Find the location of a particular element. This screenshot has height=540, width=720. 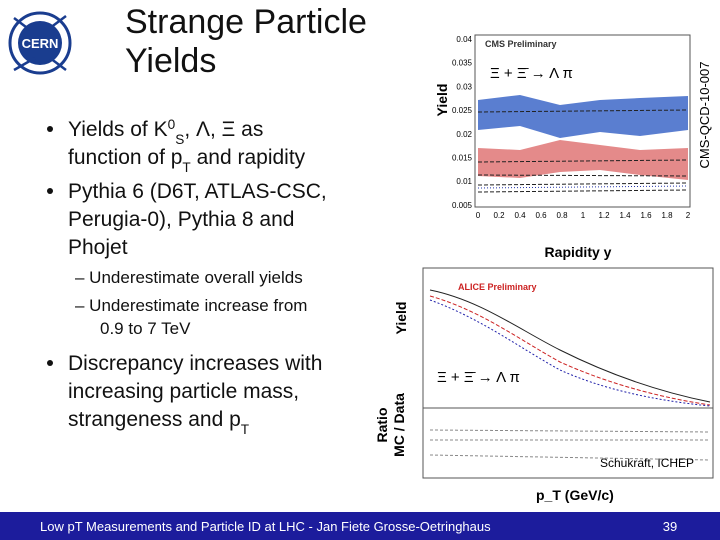

bullet-text: increasing particle mass, is located at coordinates (183, 391).